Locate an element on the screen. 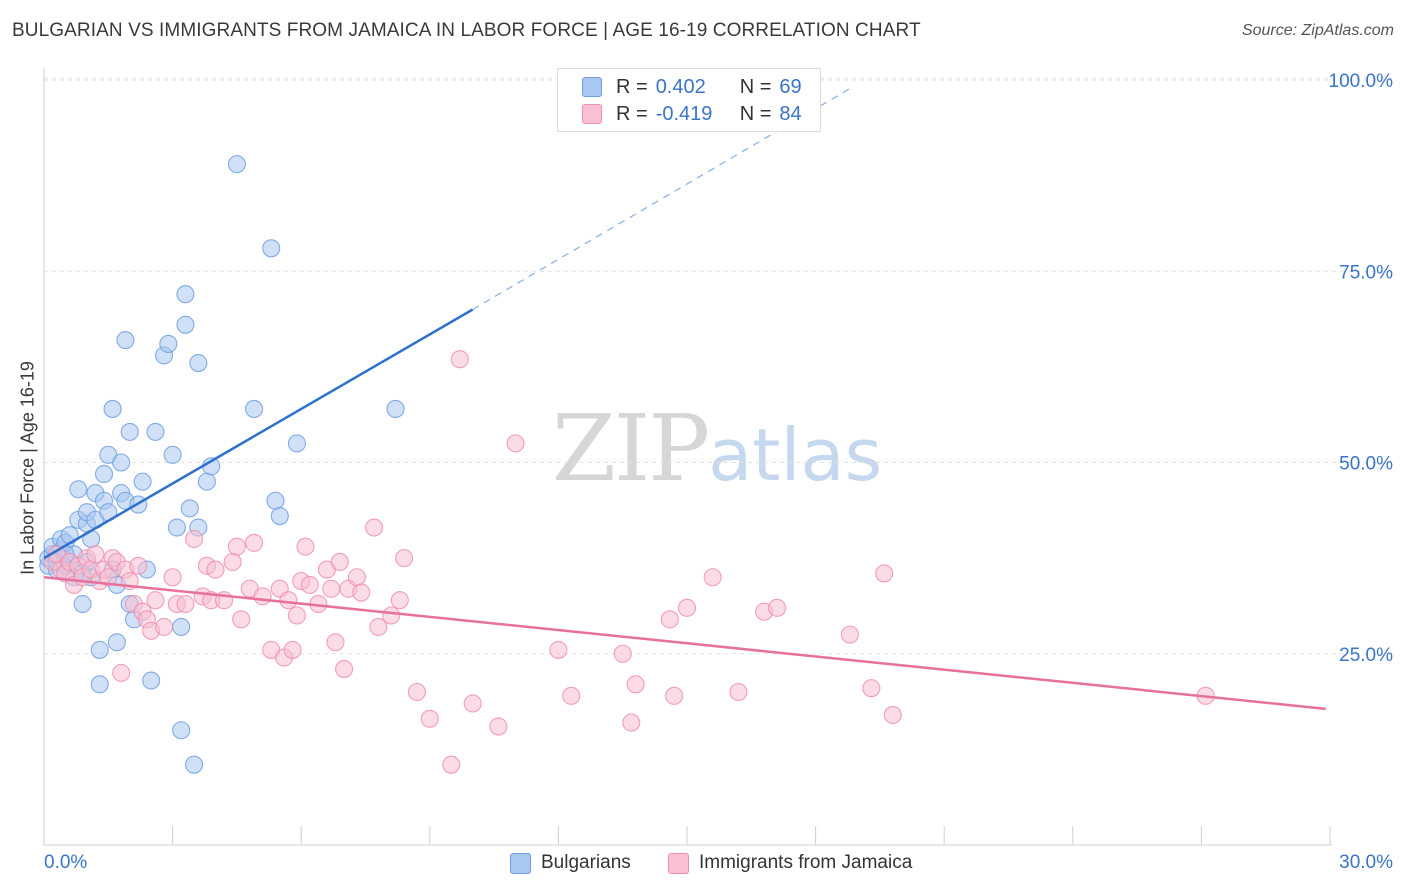  n-value: 84 is located at coordinates (790, 113).